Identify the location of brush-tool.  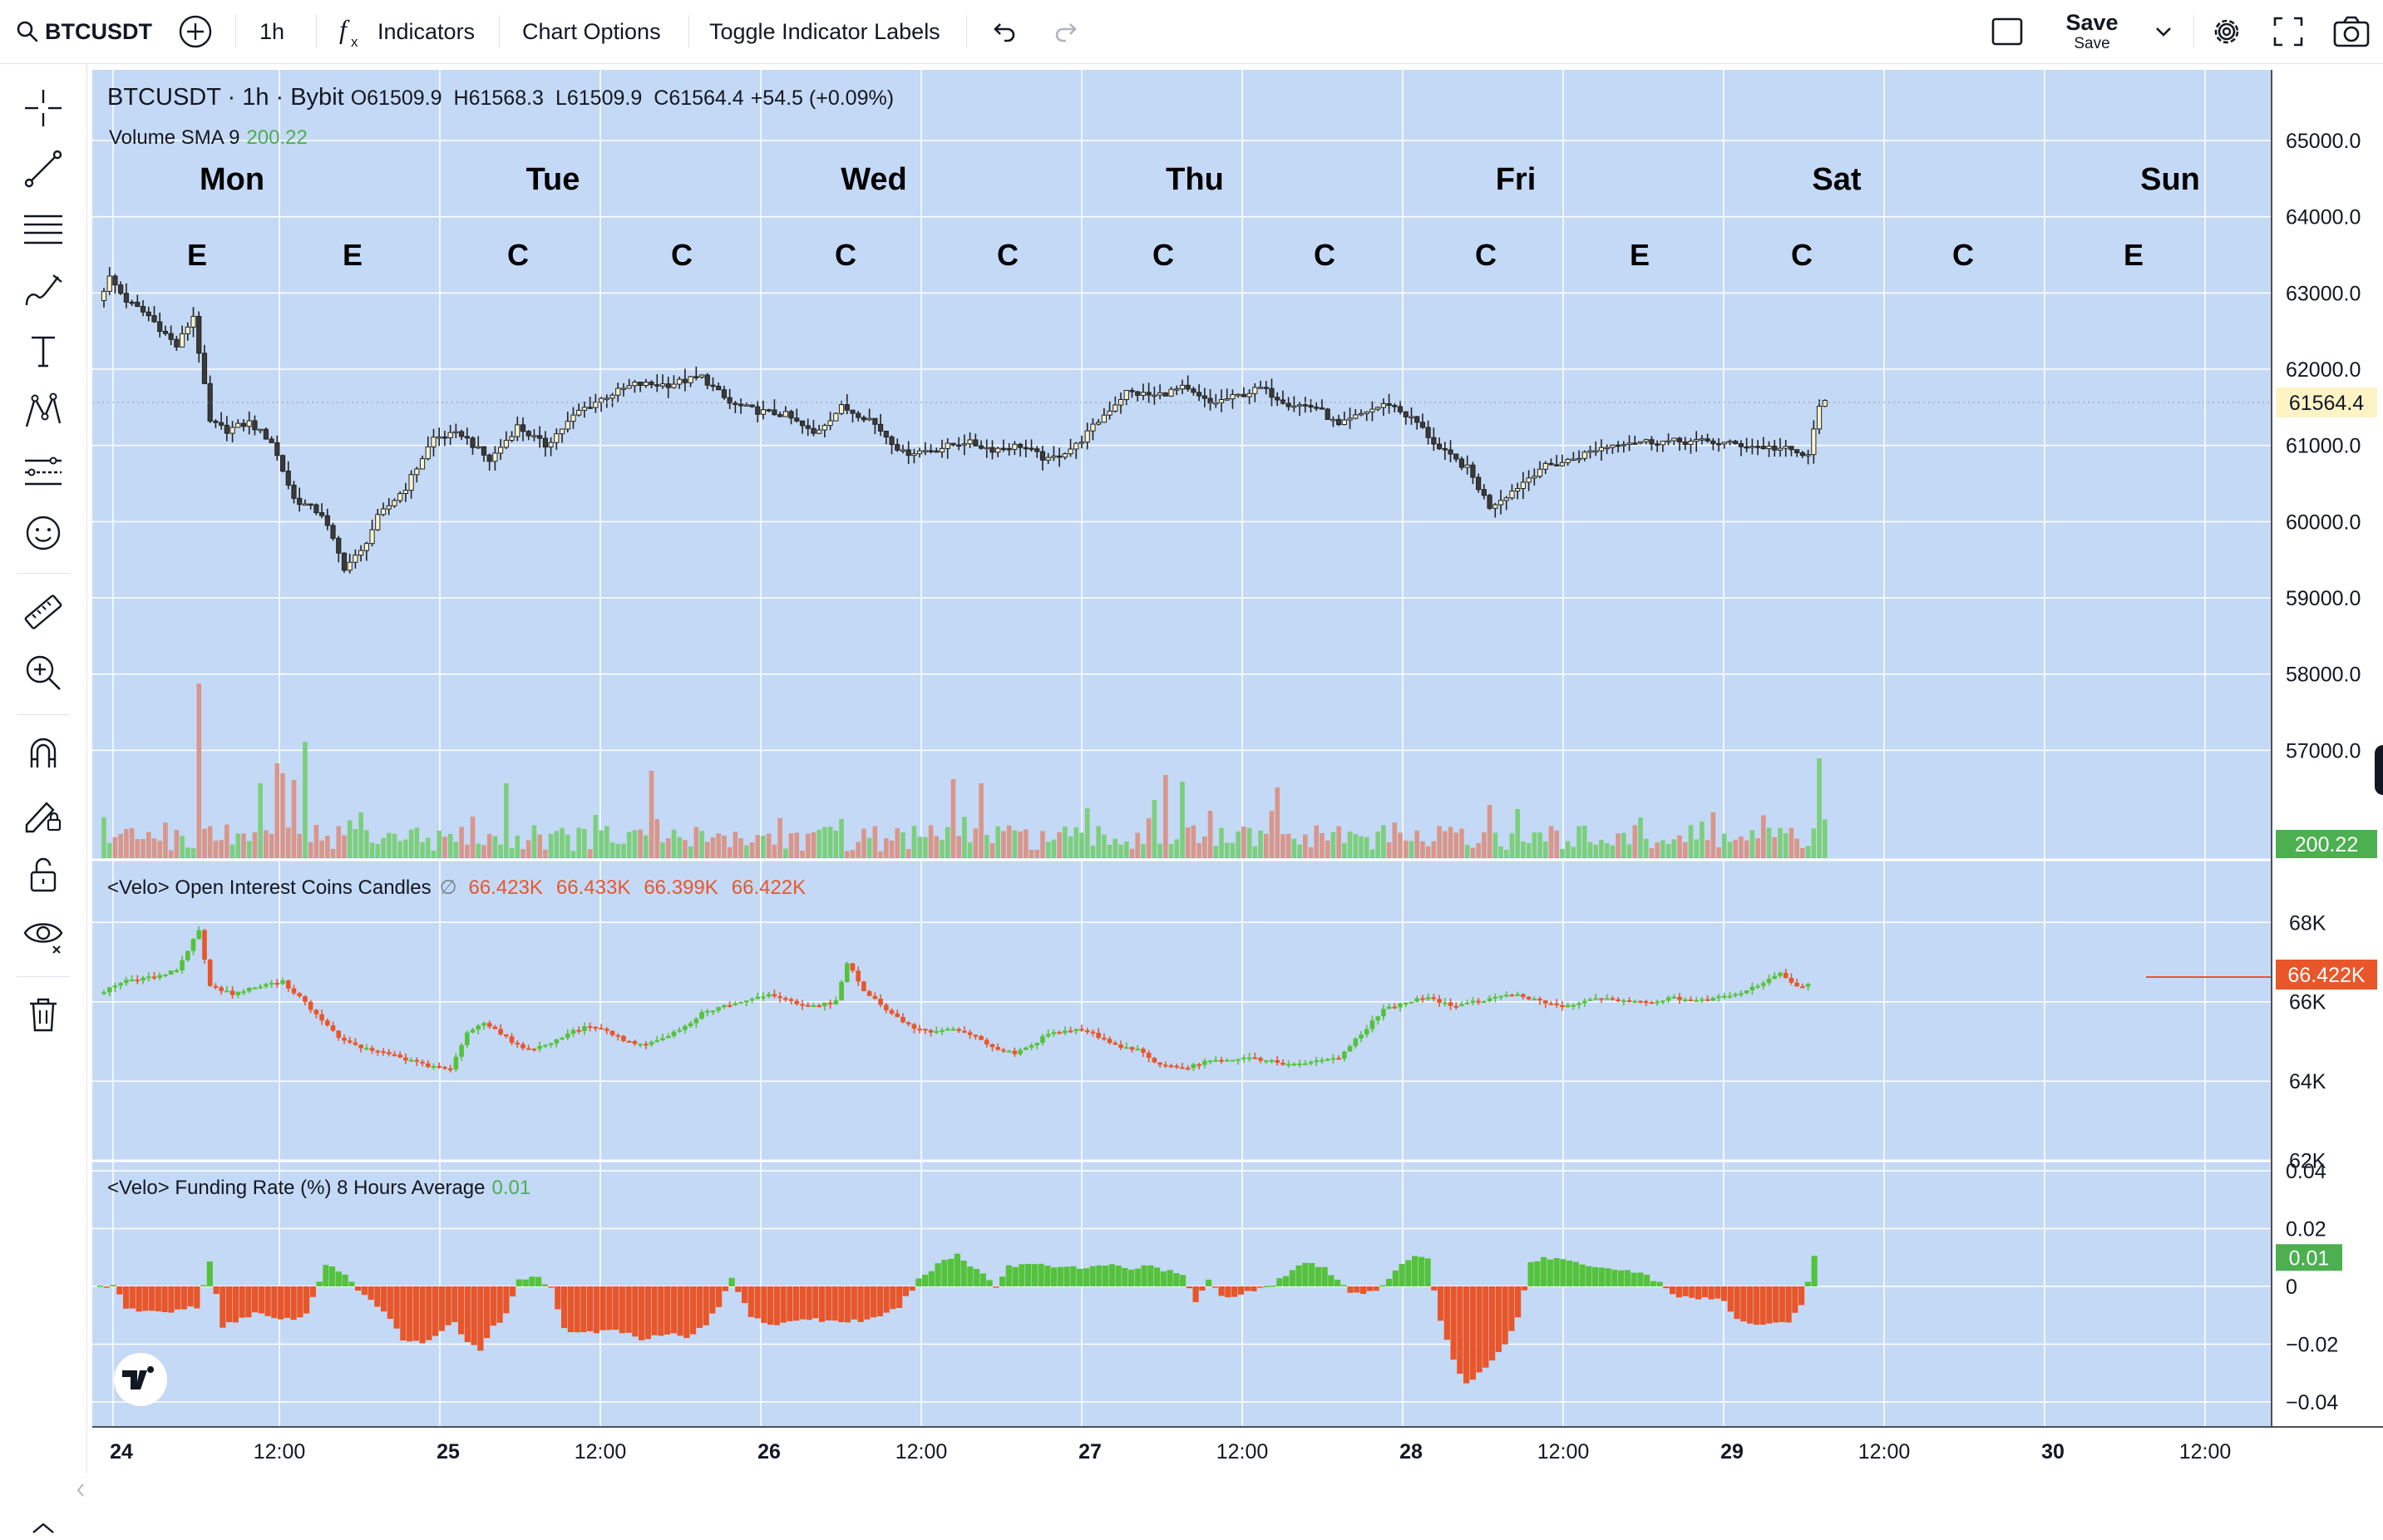
(43, 290).